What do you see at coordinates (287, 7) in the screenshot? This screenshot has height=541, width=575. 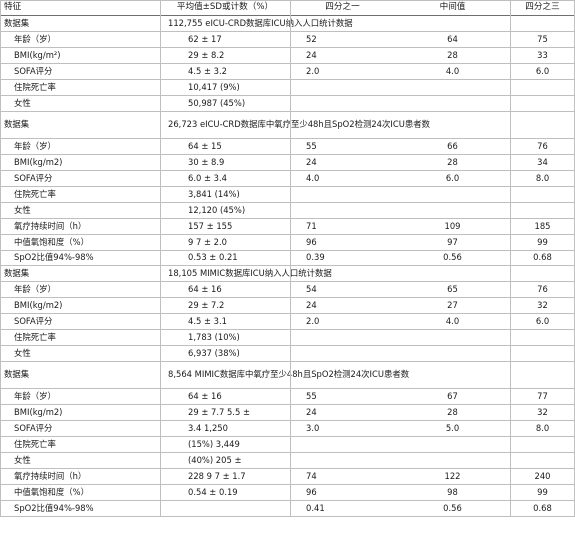 I see `table-header-row: 特征 平均值±SD或计数（%） 四分之一 中间值 四分之三` at bounding box center [287, 7].